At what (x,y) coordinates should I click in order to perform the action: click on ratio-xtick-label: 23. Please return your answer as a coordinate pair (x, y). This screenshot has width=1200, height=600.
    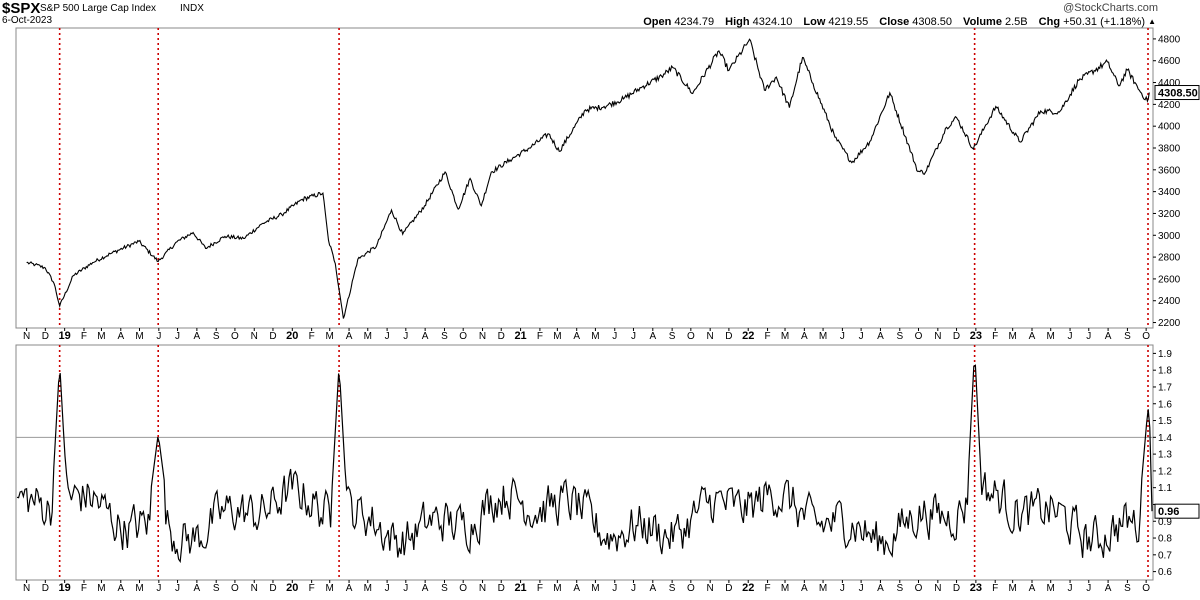
    Looking at the image, I should click on (976, 588).